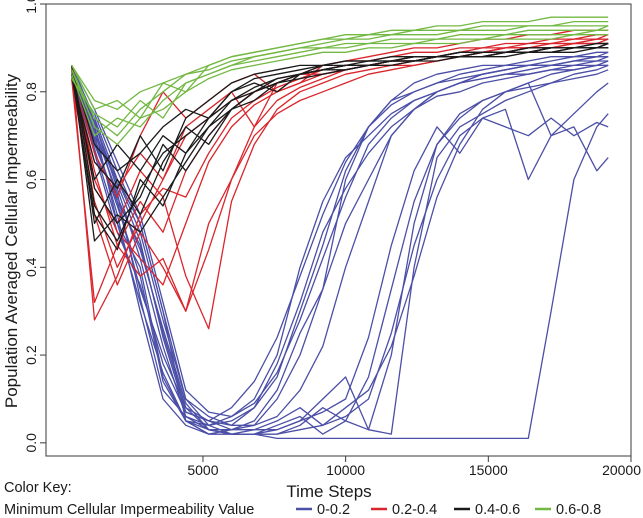  Describe the element at coordinates (488, 470) in the screenshot. I see `x-tick-label: 15000` at that location.